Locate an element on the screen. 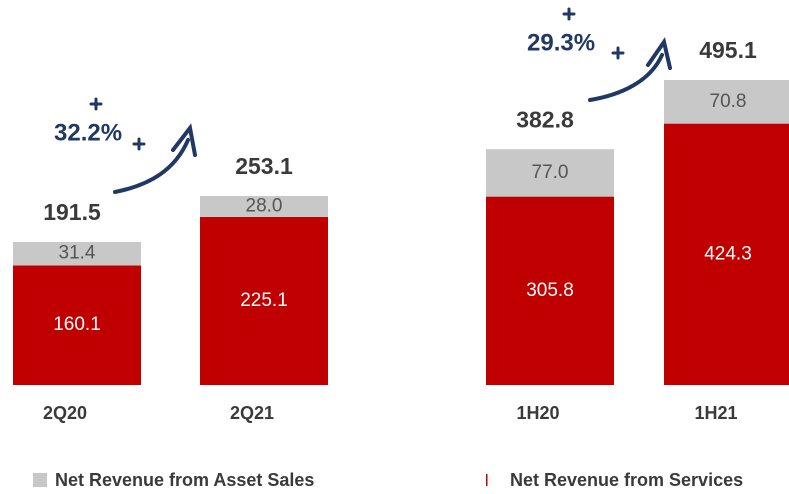 This screenshot has height=494, width=789. segment-label: 31.4 is located at coordinates (77, 253).